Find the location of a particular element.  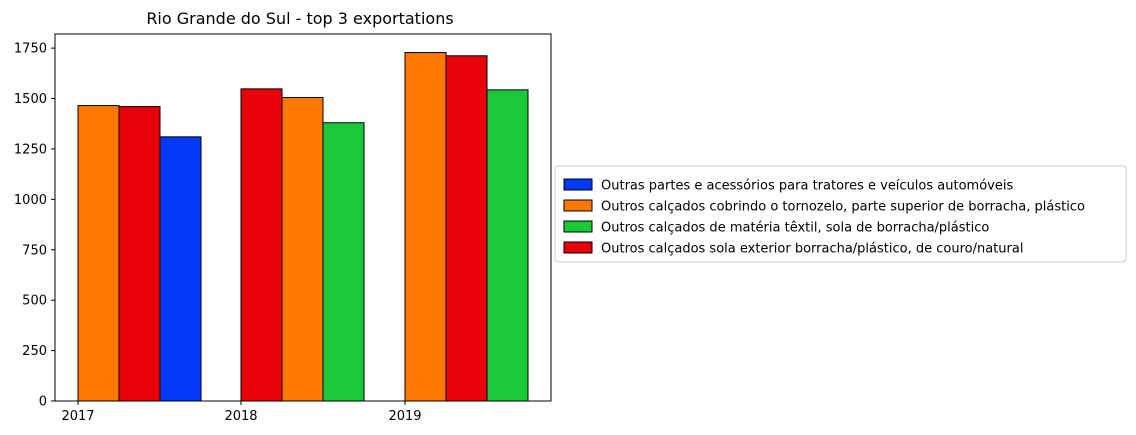

x-axis: 2017 2018 2019 is located at coordinates (241, 412).